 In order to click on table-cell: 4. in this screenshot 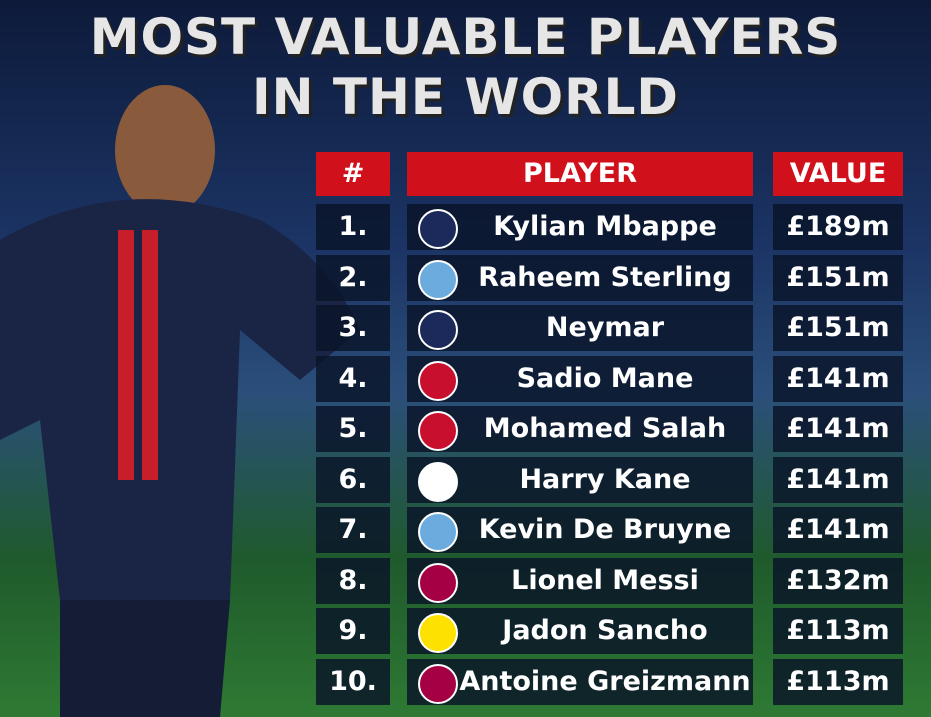, I will do `click(353, 379)`.